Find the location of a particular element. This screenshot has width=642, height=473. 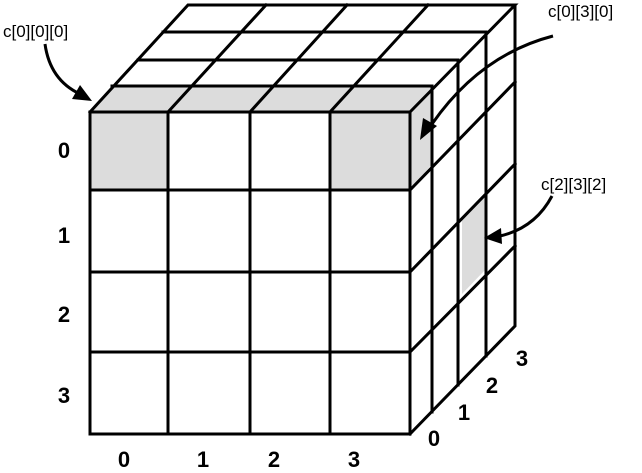

callout-c030: c[0][3][0] is located at coordinates (580, 11).